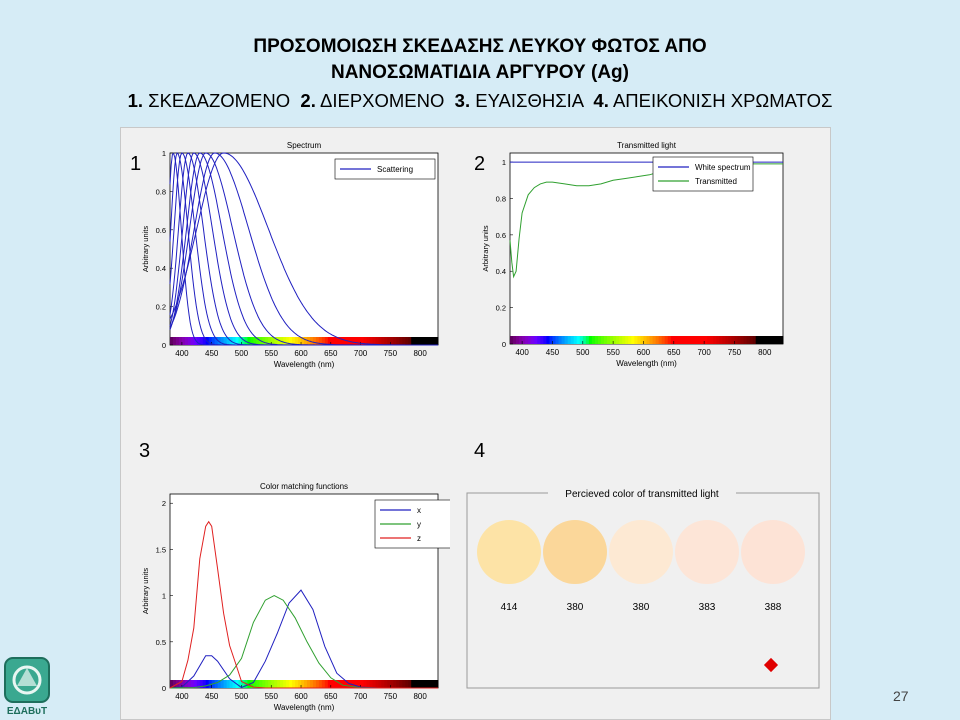  Describe the element at coordinates (501, 308) in the screenshot. I see `transmitted-ytick-label: 0.2` at that location.